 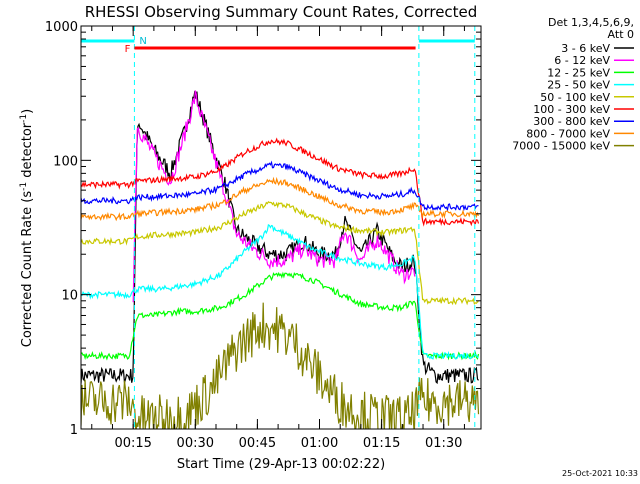 What do you see at coordinates (65, 161) in the screenshot?
I see `y-tick-label-2: 100` at bounding box center [65, 161].